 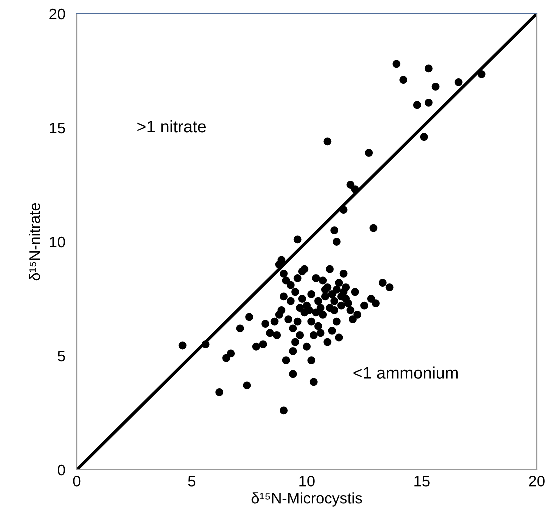 I want to click on annotation: >1 nitrate, so click(x=172, y=126).